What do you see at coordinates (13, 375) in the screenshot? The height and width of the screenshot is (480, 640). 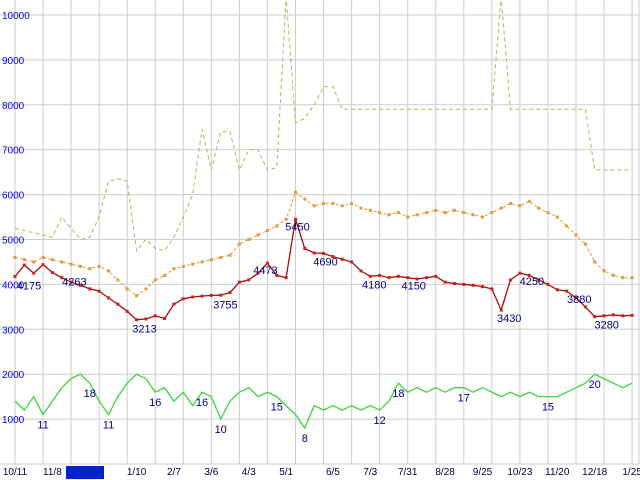 I see `y-tick-label: 2000` at bounding box center [13, 375].